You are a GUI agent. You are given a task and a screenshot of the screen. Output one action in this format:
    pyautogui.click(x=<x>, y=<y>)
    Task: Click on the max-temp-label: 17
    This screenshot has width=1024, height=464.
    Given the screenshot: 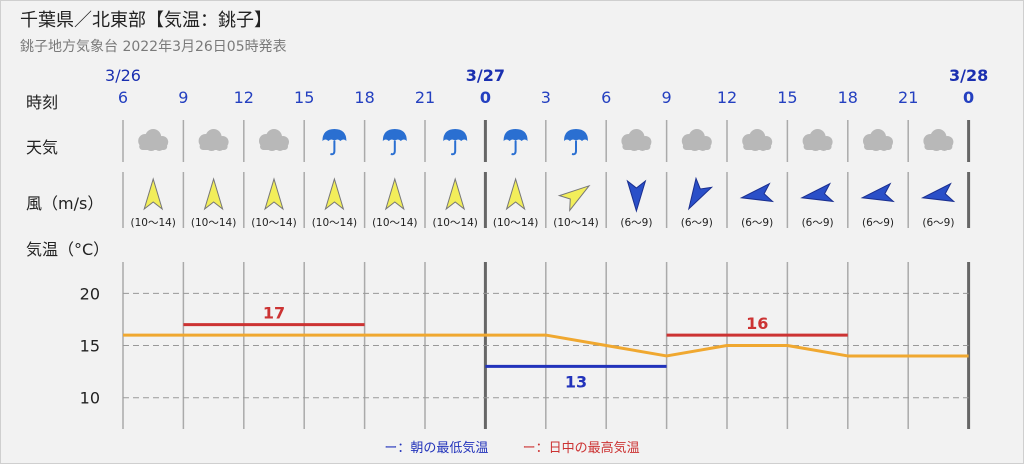 What is the action you would take?
    pyautogui.click(x=274, y=313)
    